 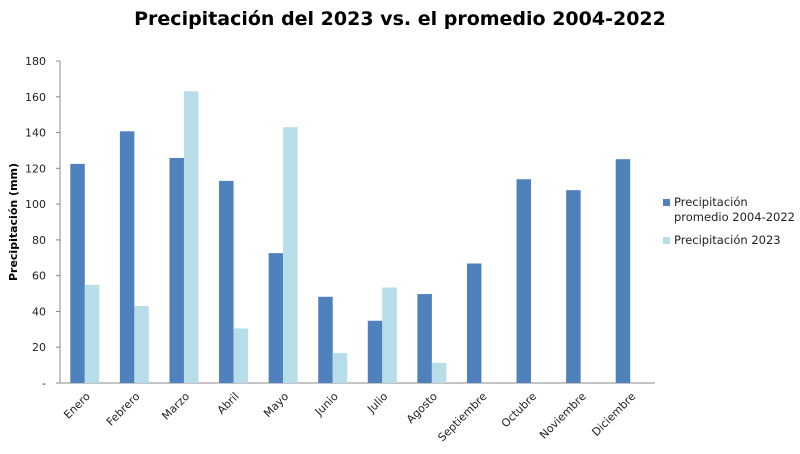 I want to click on x-tick-label: Julio, so click(x=377, y=403).